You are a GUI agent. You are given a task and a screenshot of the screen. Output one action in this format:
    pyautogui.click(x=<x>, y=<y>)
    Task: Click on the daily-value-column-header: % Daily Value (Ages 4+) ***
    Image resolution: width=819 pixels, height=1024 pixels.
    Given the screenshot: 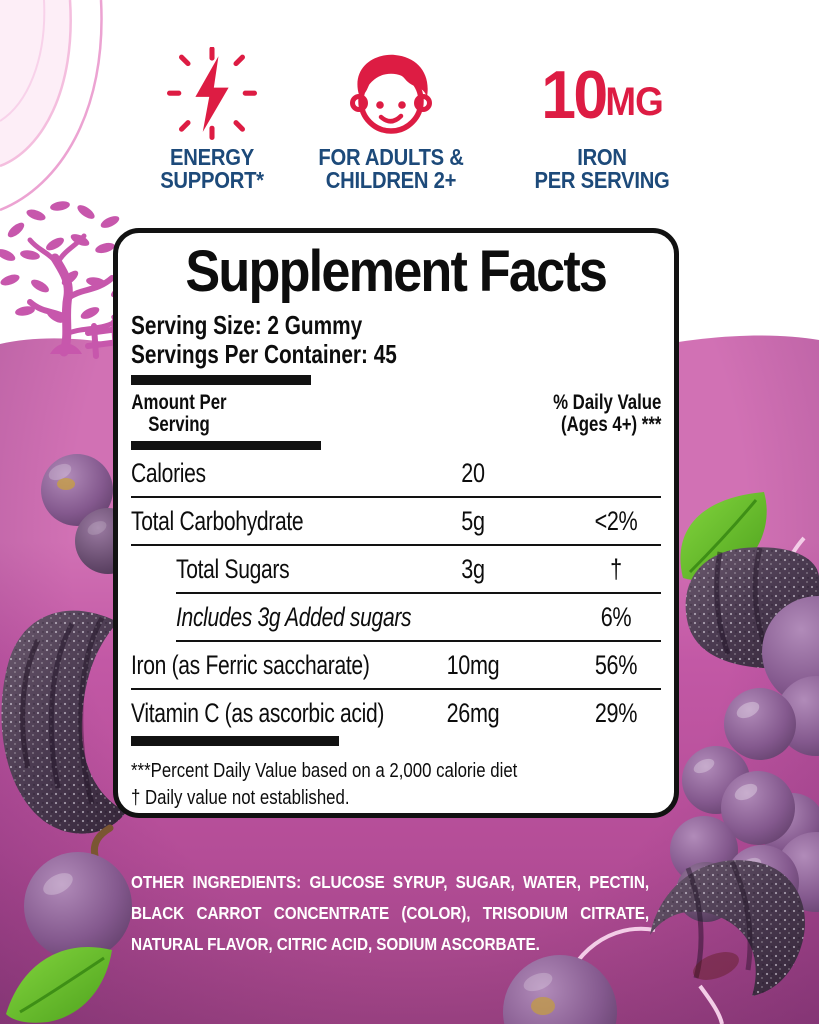 What is the action you would take?
    pyautogui.click(x=606, y=413)
    